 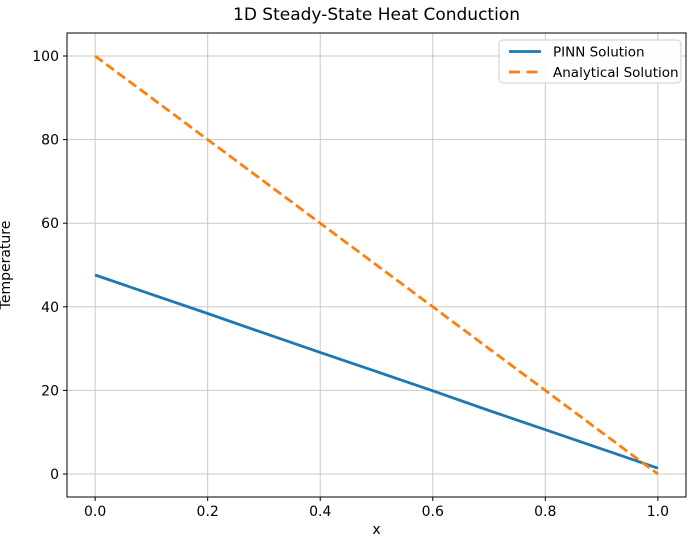 I want to click on x-tick-label: 0.2, so click(x=208, y=512).